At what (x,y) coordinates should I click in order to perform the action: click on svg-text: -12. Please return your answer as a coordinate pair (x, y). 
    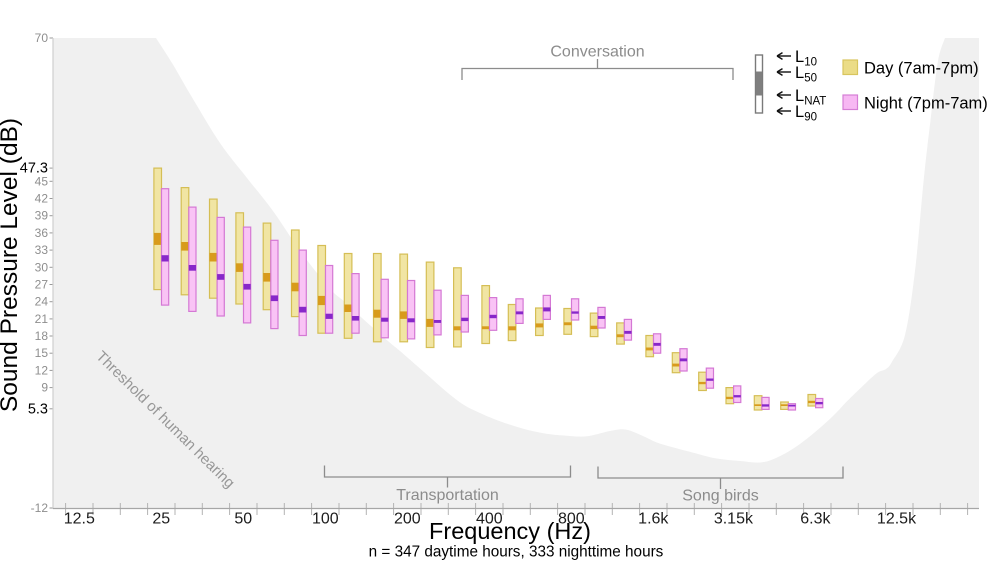
    Looking at the image, I should click on (40, 508).